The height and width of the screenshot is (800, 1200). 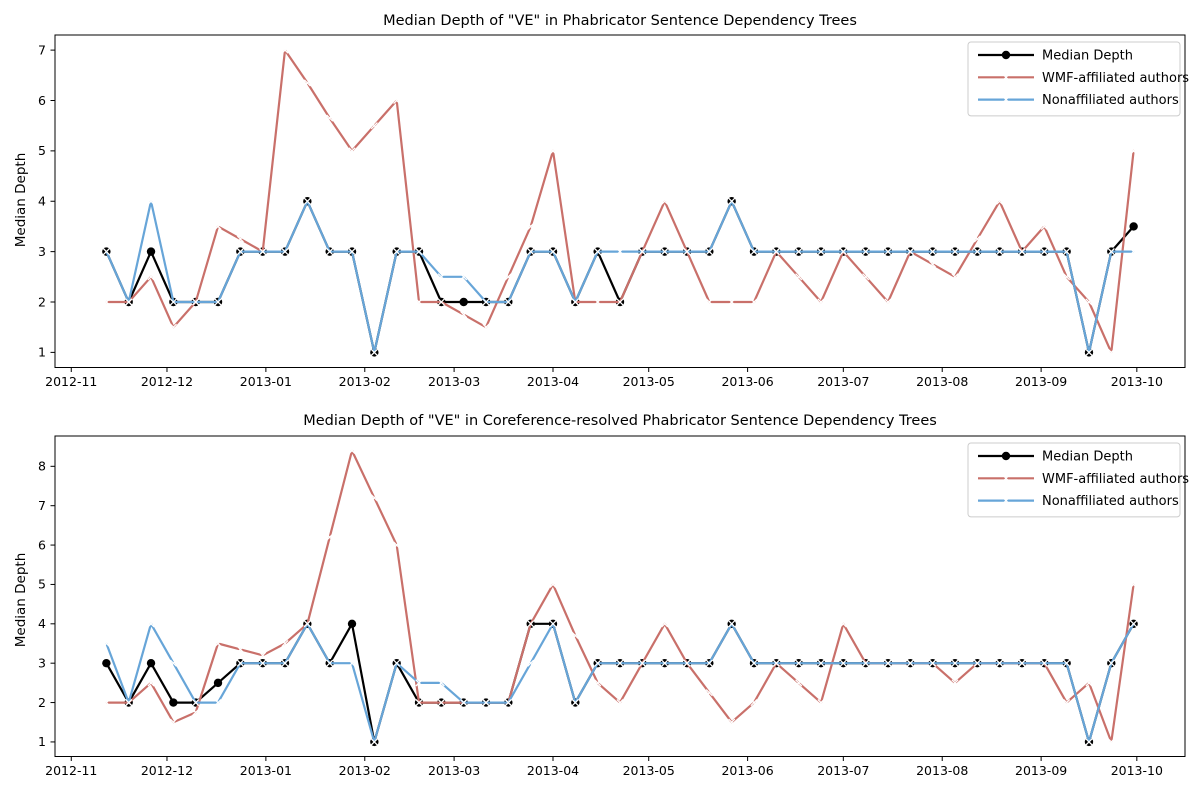 What do you see at coordinates (1115, 479) in the screenshot?
I see `legend-label: WMF-affiliated authors` at bounding box center [1115, 479].